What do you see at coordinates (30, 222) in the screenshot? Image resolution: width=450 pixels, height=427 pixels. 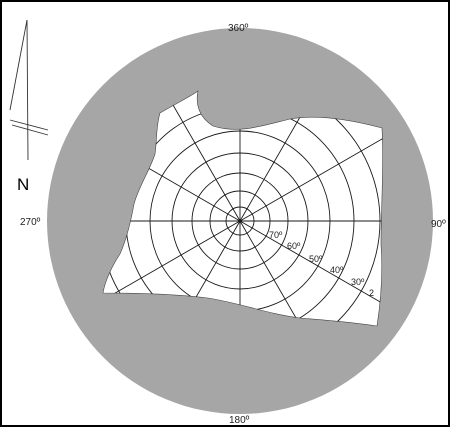 I see `bearing-label-west: 270º` at bounding box center [30, 222].